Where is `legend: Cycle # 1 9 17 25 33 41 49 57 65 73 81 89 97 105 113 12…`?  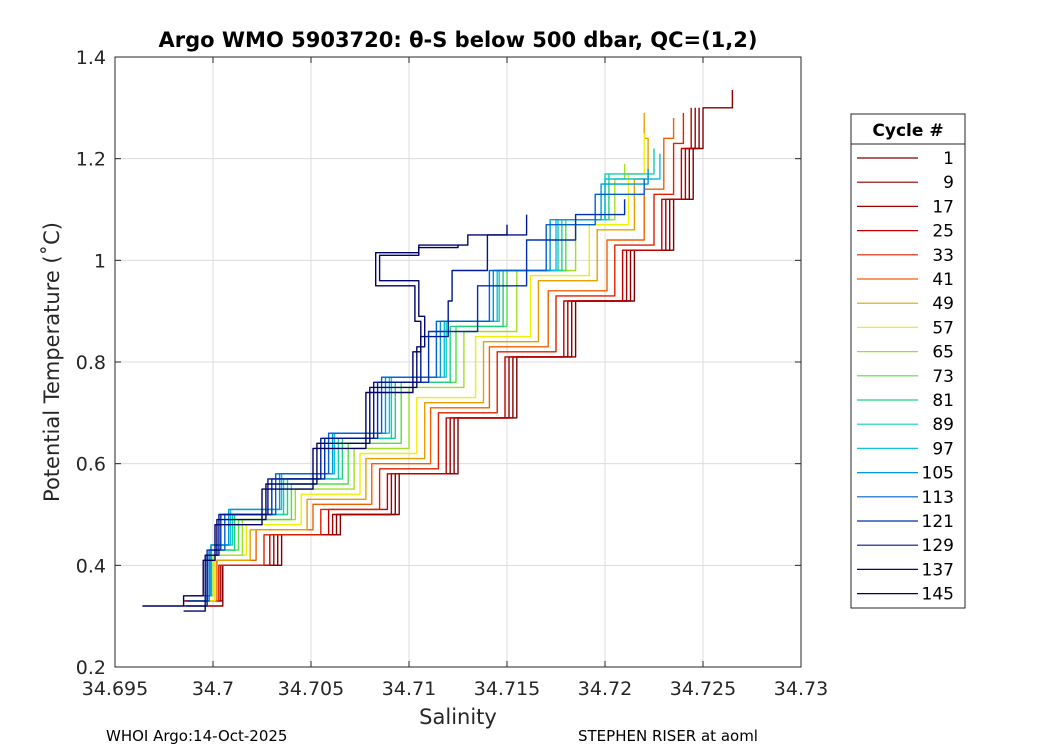
legend: Cycle # 1 9 17 25 33 41 49 57 65 73 81 89 97 105 113 12… is located at coordinates (908, 361).